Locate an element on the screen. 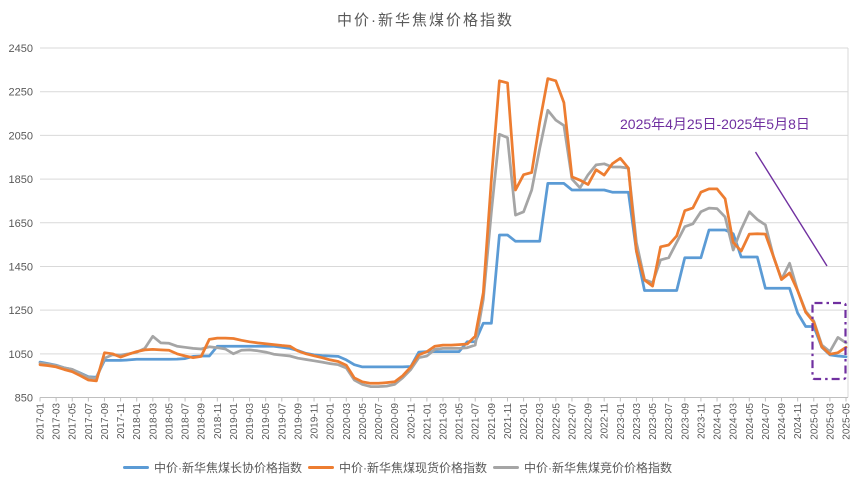 The width and height of the screenshot is (851, 486). x-tick-label: 2025-03 is located at coordinates (830, 421).